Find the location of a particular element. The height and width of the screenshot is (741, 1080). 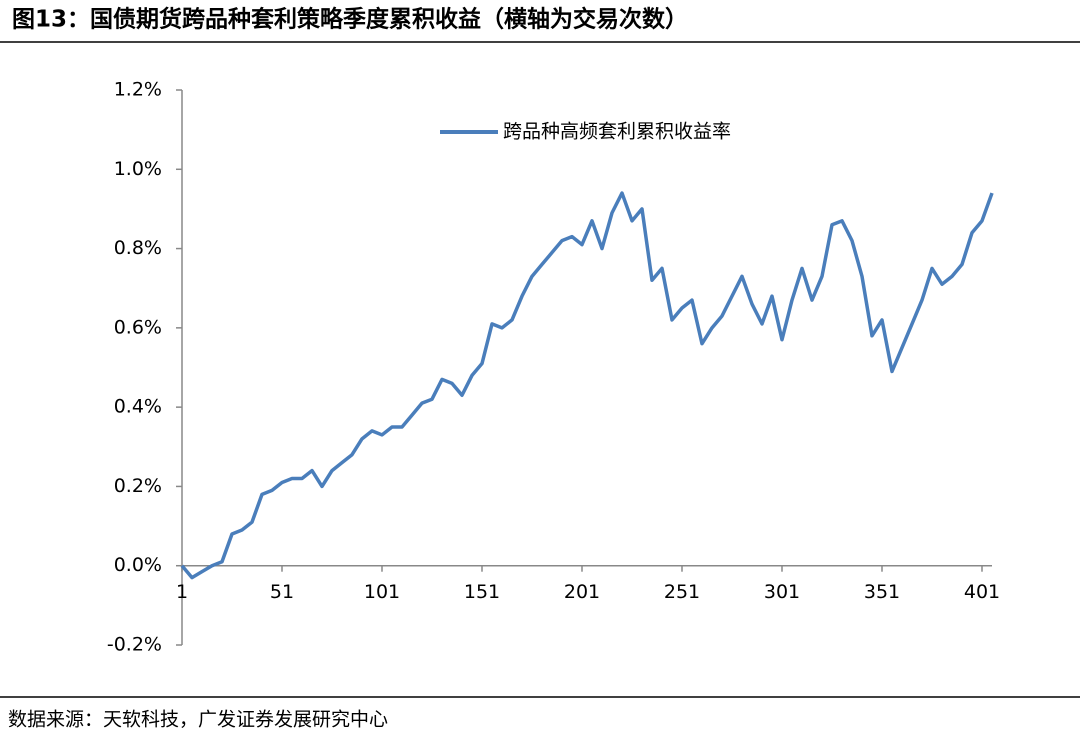

x-tick-label: 401 is located at coordinates (982, 592).